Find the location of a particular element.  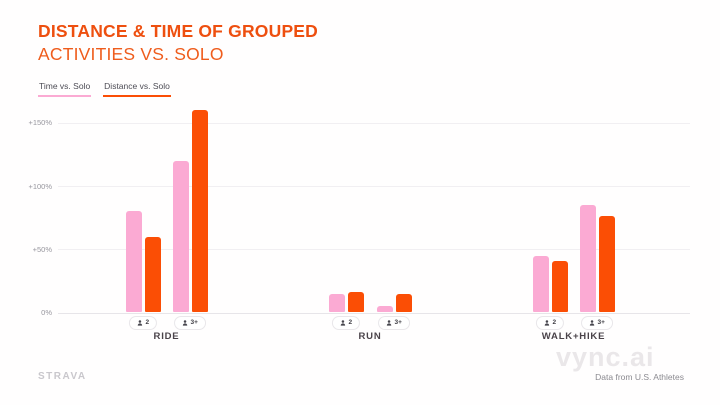

group-size-badge-ride-3: 3+ is located at coordinates (190, 323).